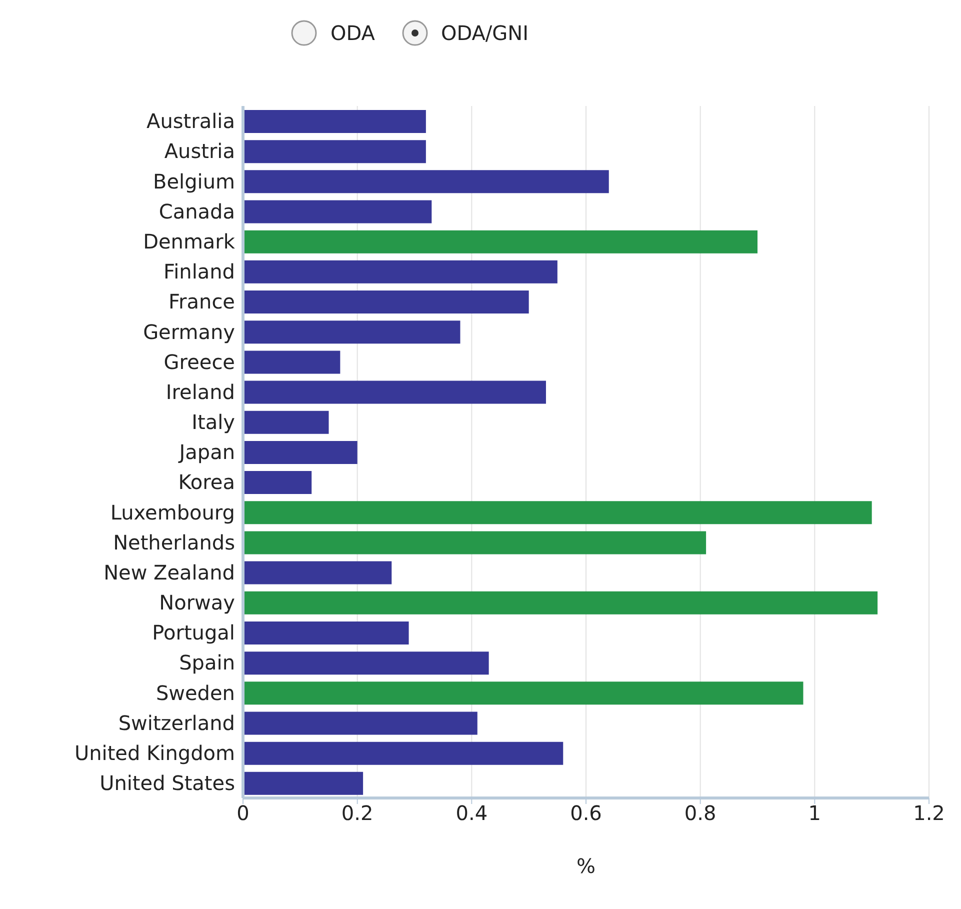  I want to click on y-tick-label: Luxembourg, so click(172, 512).